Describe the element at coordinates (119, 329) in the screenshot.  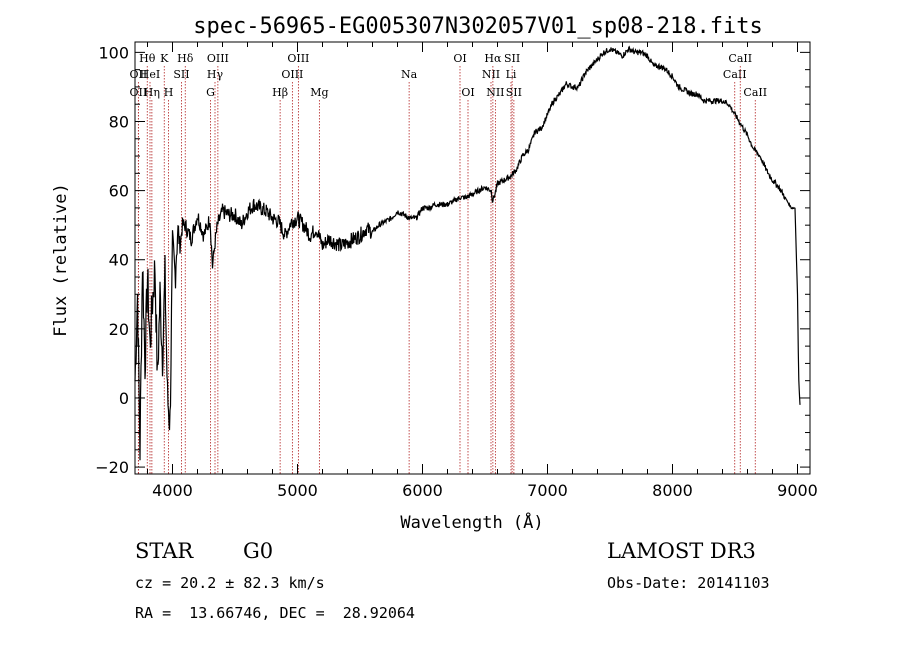
I see `y-tick-label: 20` at that location.